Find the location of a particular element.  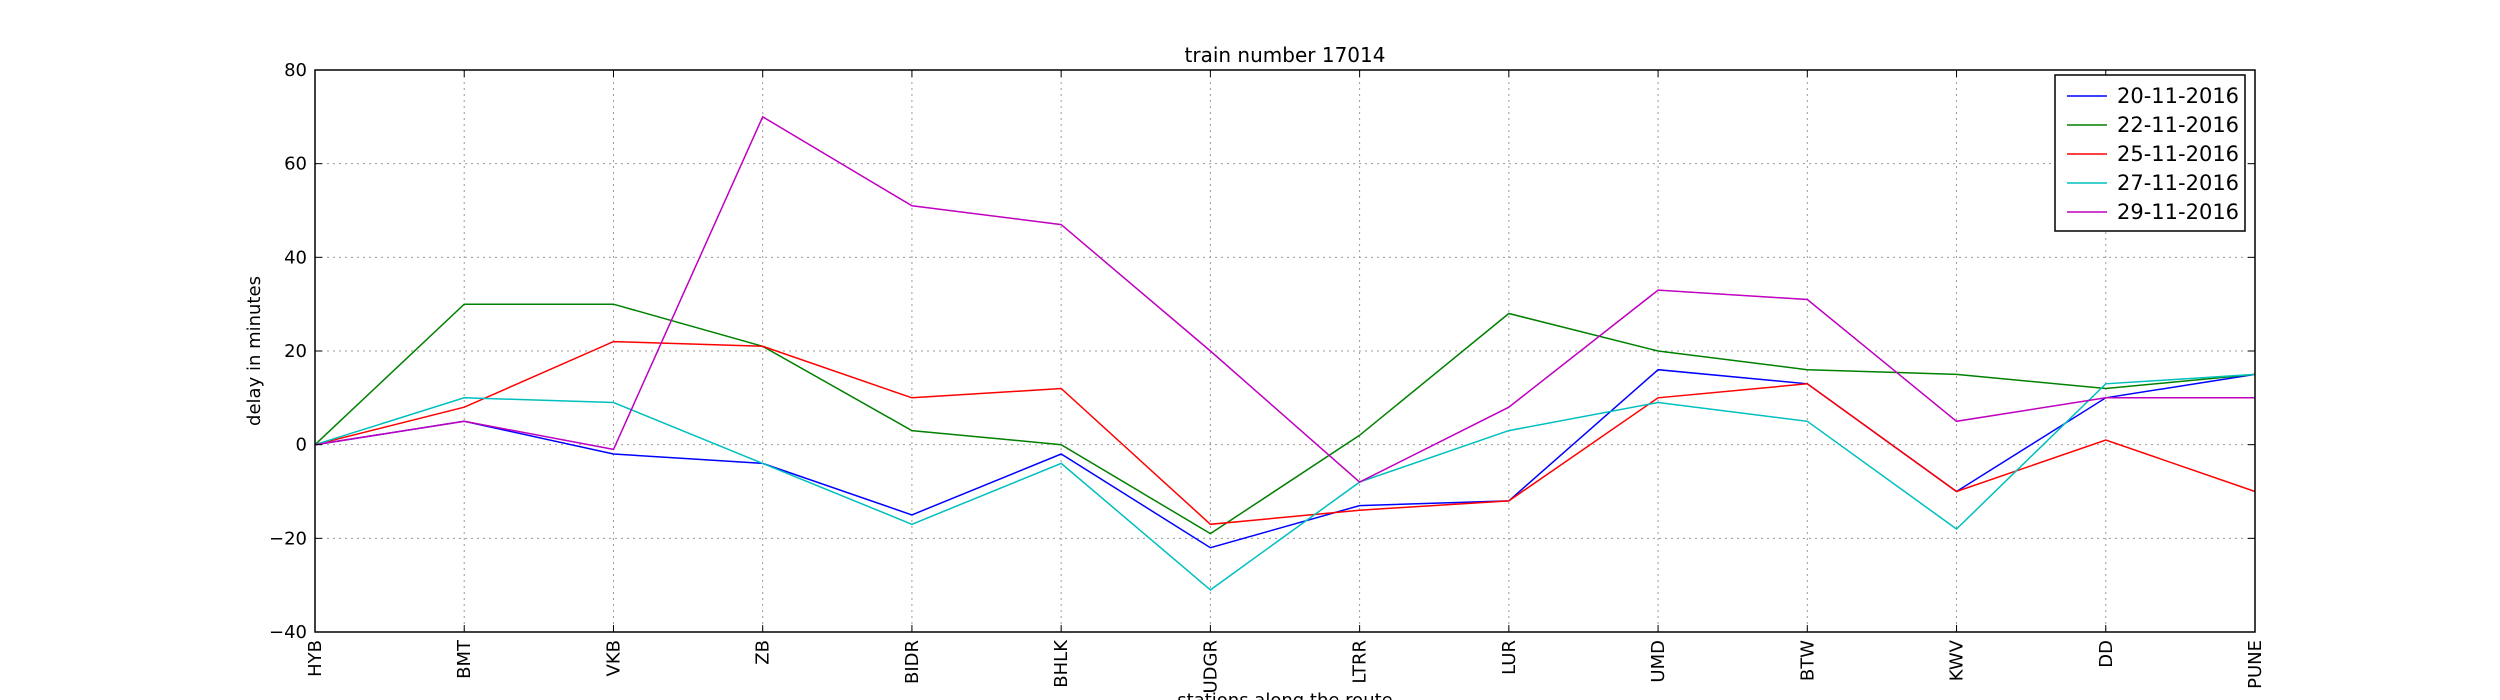

x-tick-label: KWV is located at coordinates (1957, 660).